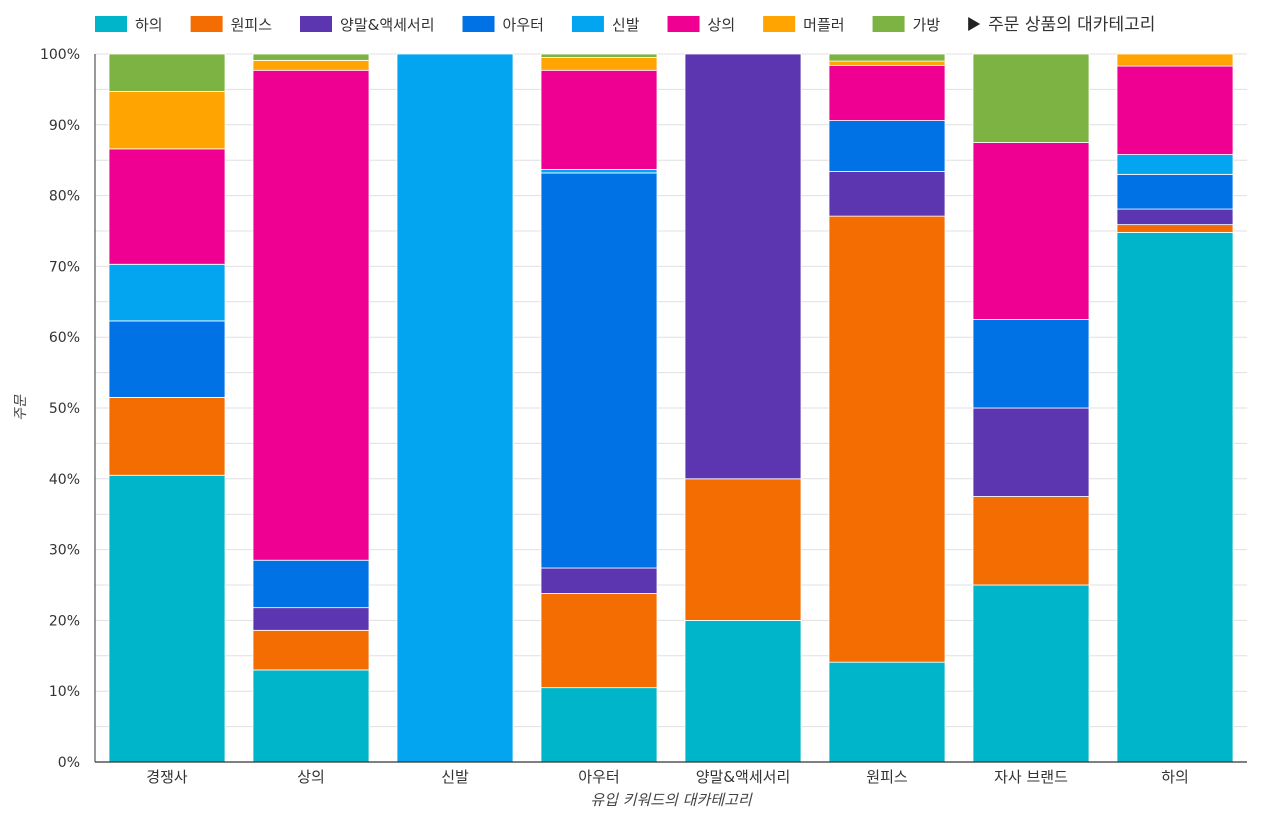 The width and height of the screenshot is (1280, 820). Describe the element at coordinates (927, 25) in the screenshot. I see `legend-label: 가방` at that location.